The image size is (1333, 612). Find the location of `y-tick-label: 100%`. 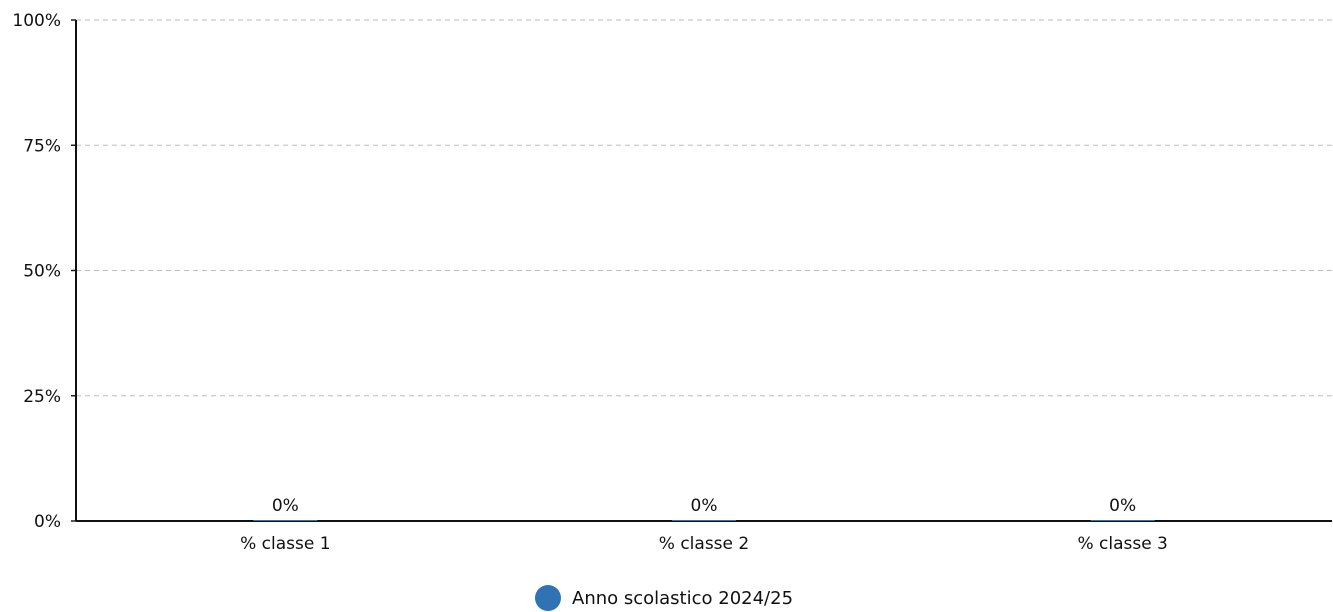

y-tick-label: 100% is located at coordinates (36, 21).